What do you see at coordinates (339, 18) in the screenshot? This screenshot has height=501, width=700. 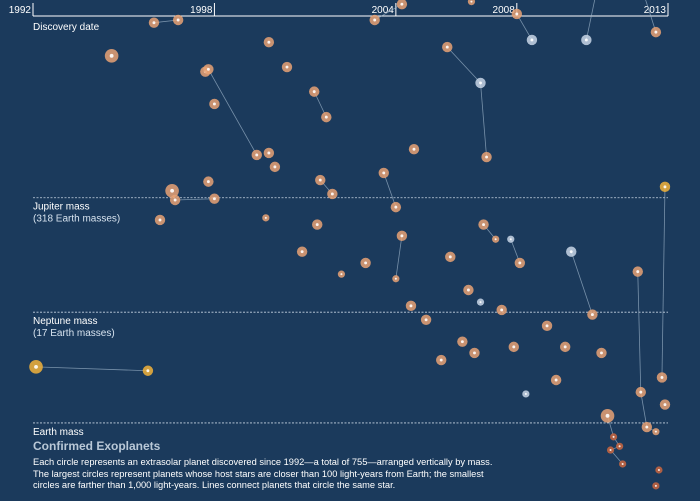 I see `year-axis: 1992 1998 2004 2008 2013 Discovery date` at bounding box center [339, 18].